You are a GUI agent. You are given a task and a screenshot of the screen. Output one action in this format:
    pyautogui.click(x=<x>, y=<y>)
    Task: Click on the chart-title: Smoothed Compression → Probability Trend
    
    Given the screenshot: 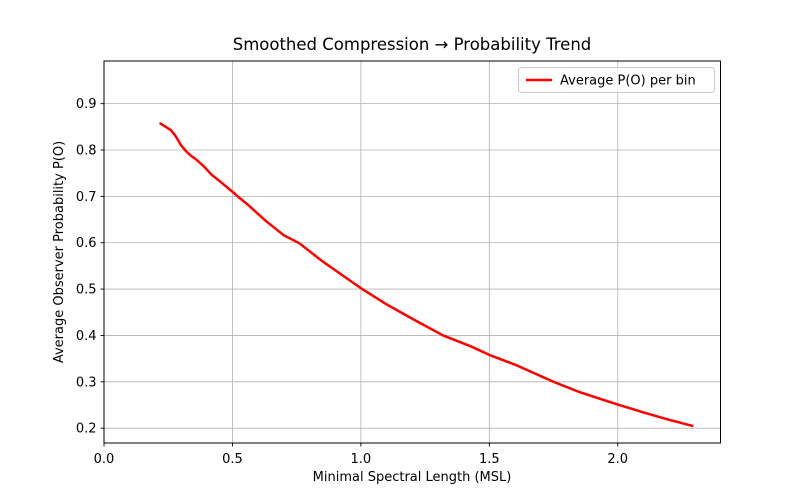 What is the action you would take?
    pyautogui.click(x=412, y=44)
    